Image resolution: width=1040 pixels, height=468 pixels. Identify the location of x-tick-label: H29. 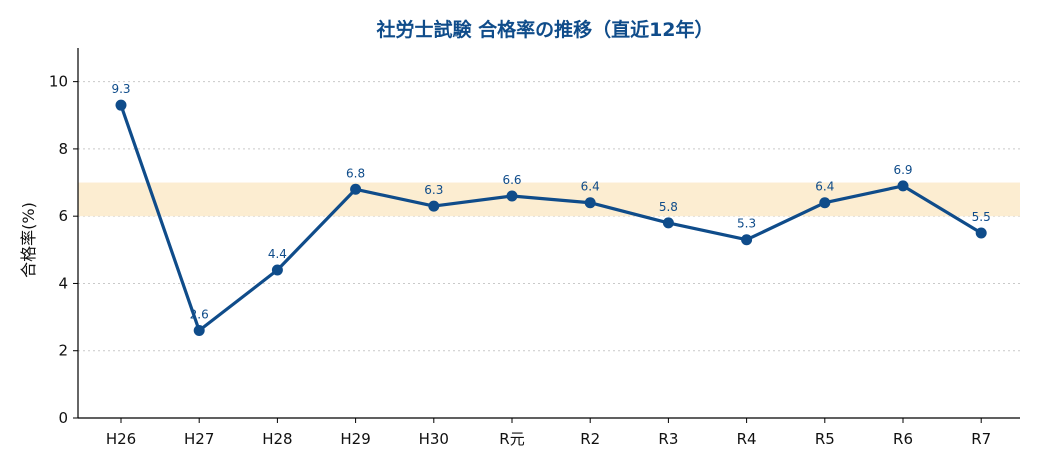
(355, 439).